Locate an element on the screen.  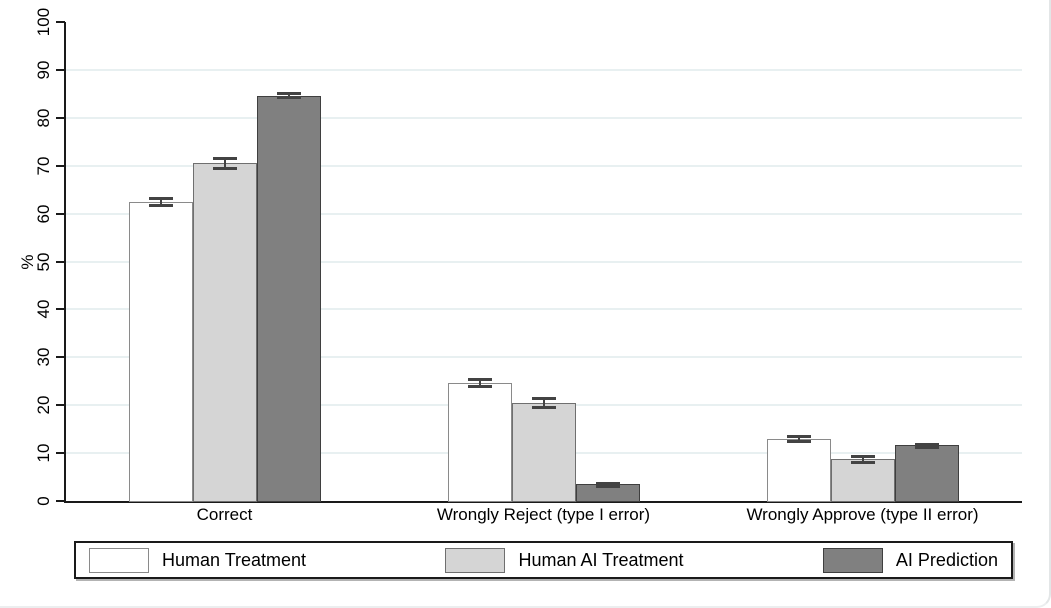
y-axis-title: % is located at coordinates (27, 261).